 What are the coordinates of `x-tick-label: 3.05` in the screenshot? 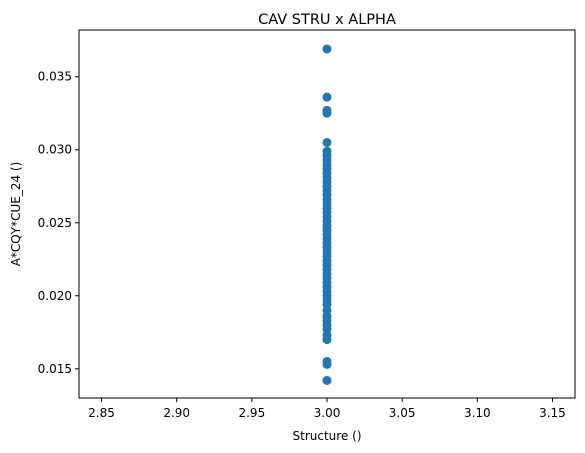 It's located at (402, 413).